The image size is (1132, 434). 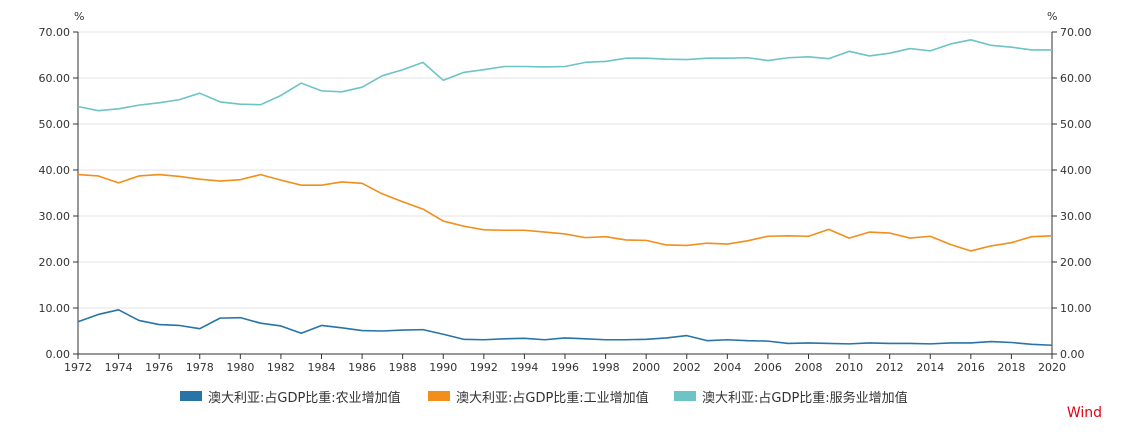 I want to click on x-tick-21: 2014, so click(x=930, y=367).